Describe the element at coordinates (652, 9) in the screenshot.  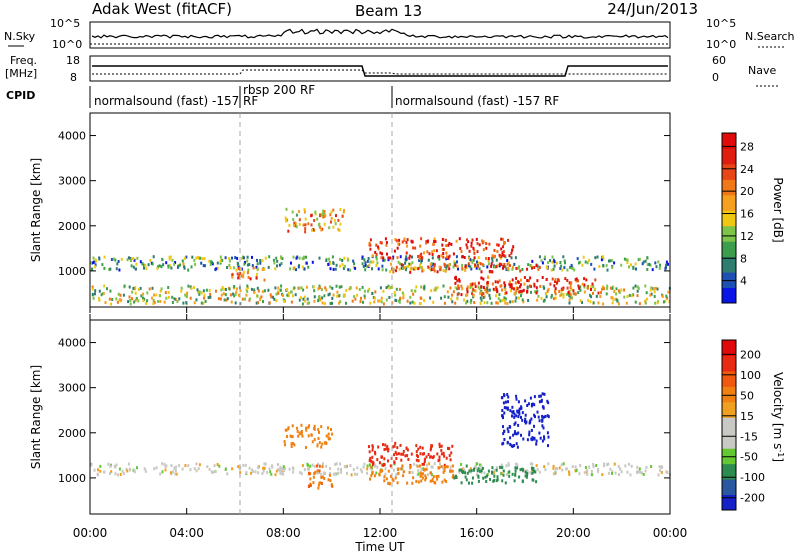
I see `date-title: 24/Jun/2013` at that location.